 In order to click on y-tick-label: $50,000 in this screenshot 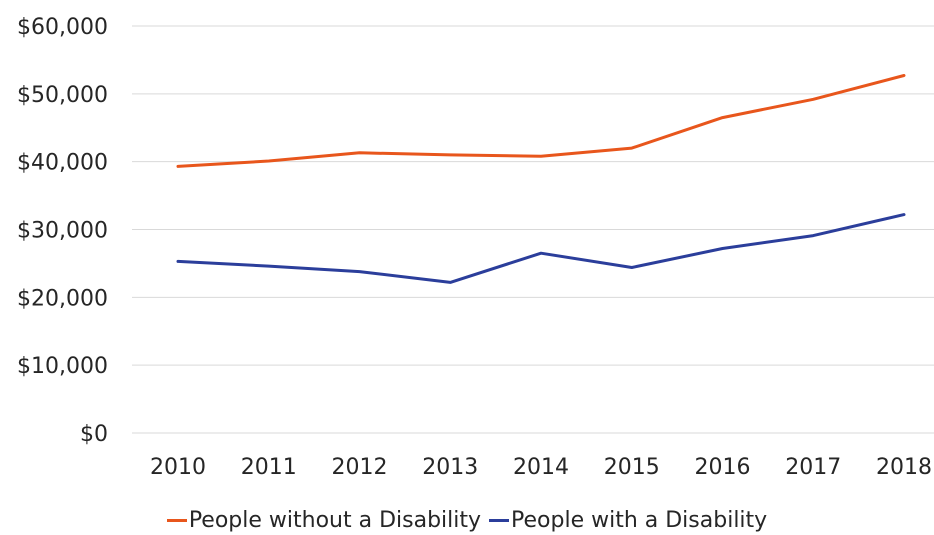, I will do `click(62, 95)`.